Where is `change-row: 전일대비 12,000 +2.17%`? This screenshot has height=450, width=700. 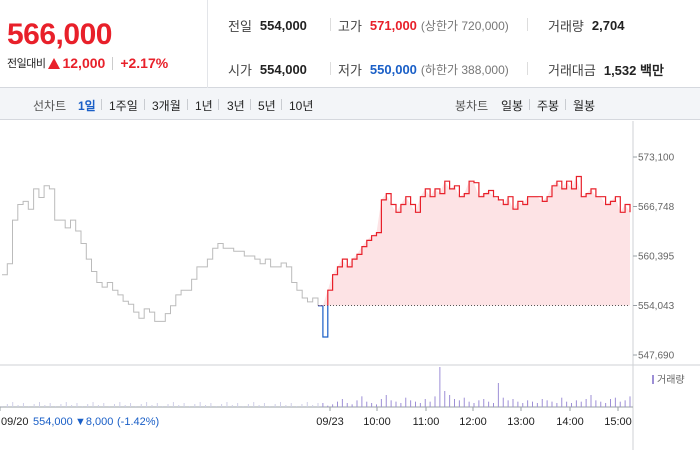 change-row: 전일대비 12,000 +2.17% is located at coordinates (87, 63).